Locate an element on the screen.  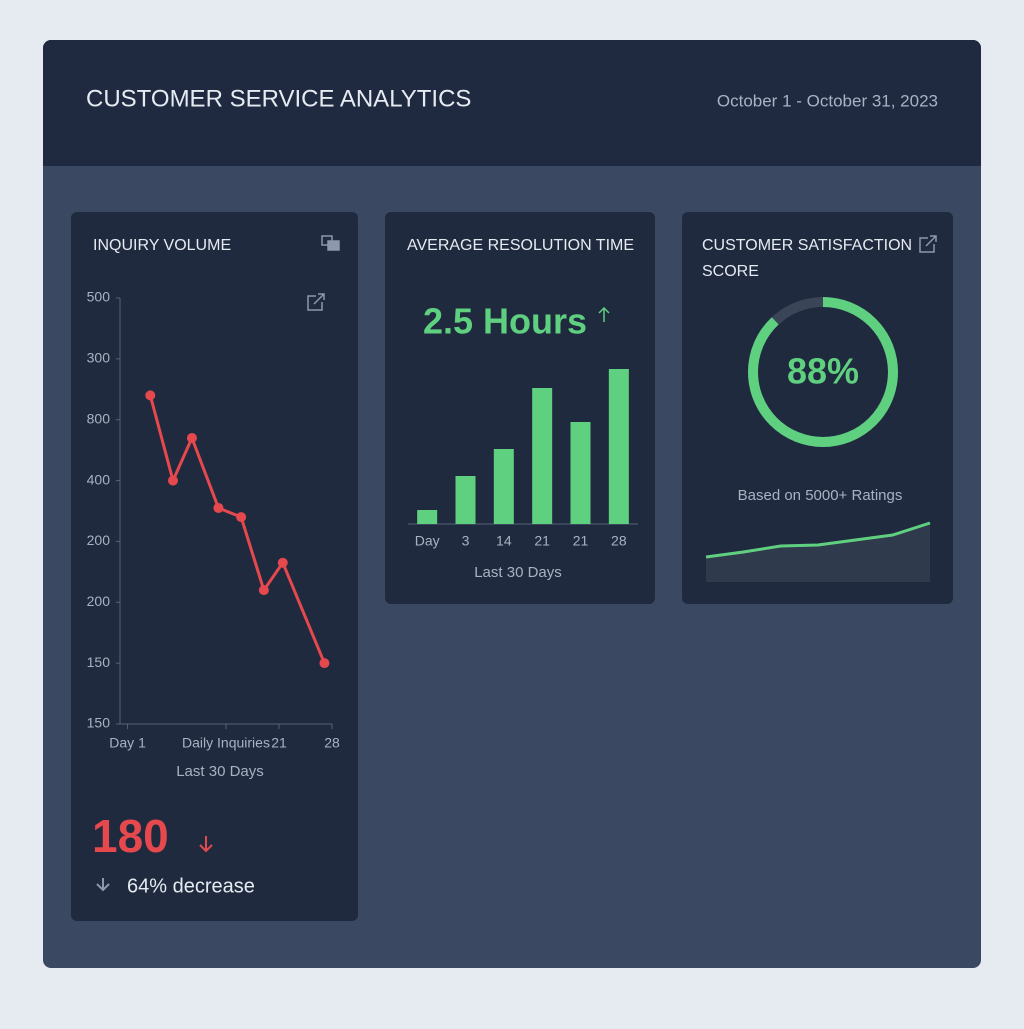
date-range: October 1 - October 31, 2023 is located at coordinates (827, 100).